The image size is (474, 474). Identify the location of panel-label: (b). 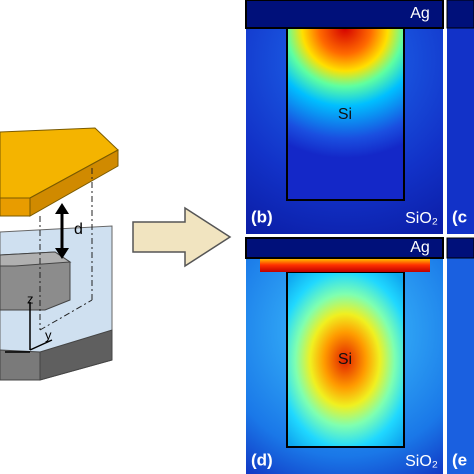
(262, 216).